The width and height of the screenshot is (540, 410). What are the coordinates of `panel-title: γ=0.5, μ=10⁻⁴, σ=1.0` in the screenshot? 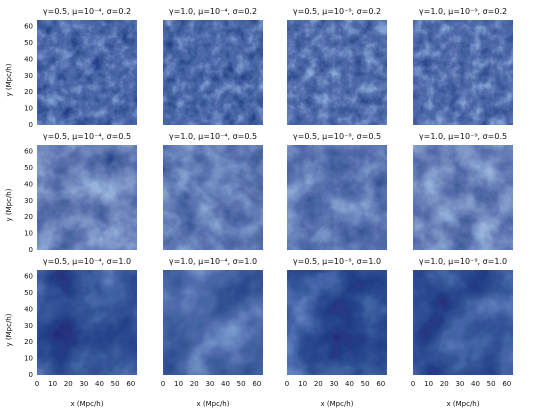 It's located at (87, 261).